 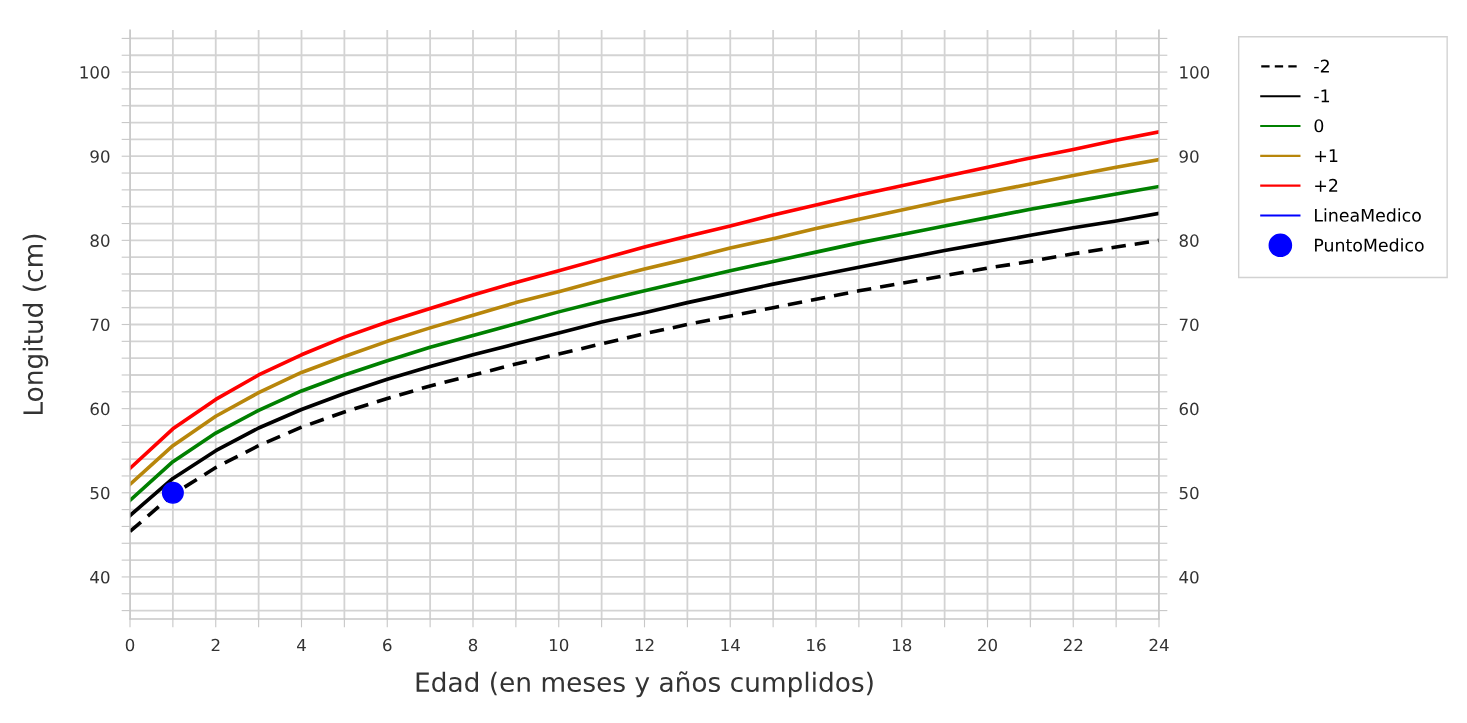 What do you see at coordinates (215, 645) in the screenshot?
I see `x-tick-label: 2` at bounding box center [215, 645].